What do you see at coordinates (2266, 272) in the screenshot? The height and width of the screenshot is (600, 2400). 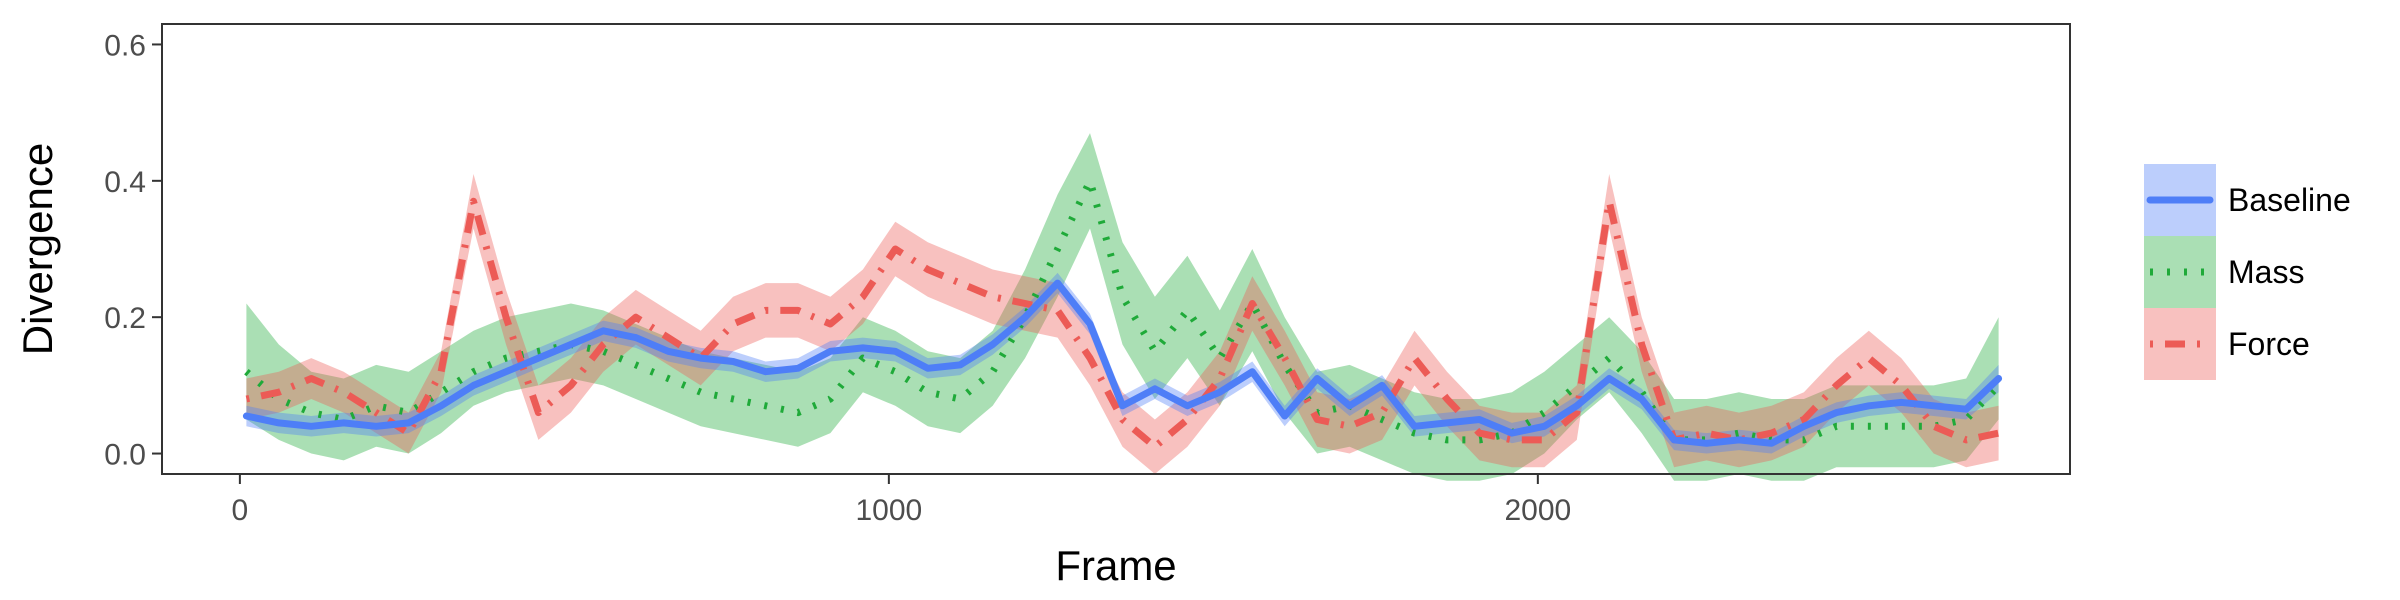 I see `legend-label-mass: Mass` at bounding box center [2266, 272].